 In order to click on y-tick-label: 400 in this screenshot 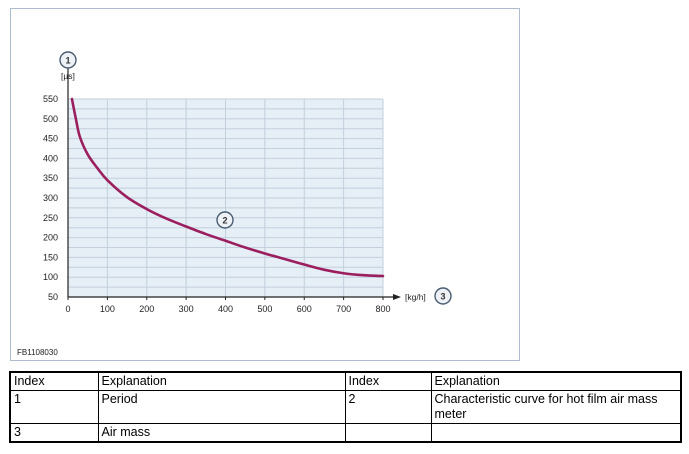, I will do `click(50, 158)`.